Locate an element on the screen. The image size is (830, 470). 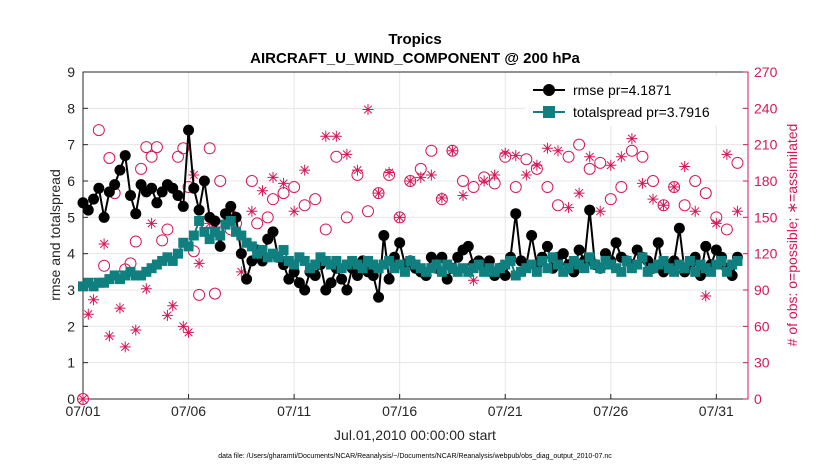
legend-spread-marker is located at coordinates (549, 112).